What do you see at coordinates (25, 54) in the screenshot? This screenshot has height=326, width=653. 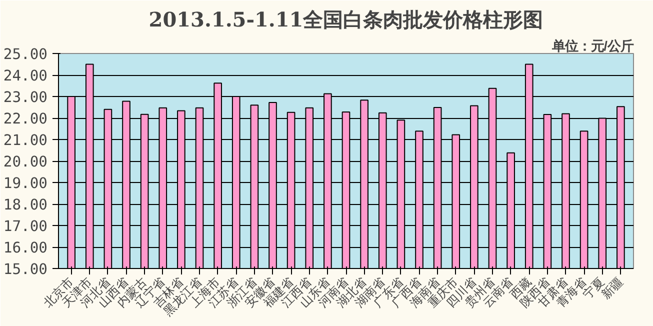 I see `y-tick-label: 25.00` at bounding box center [25, 54].